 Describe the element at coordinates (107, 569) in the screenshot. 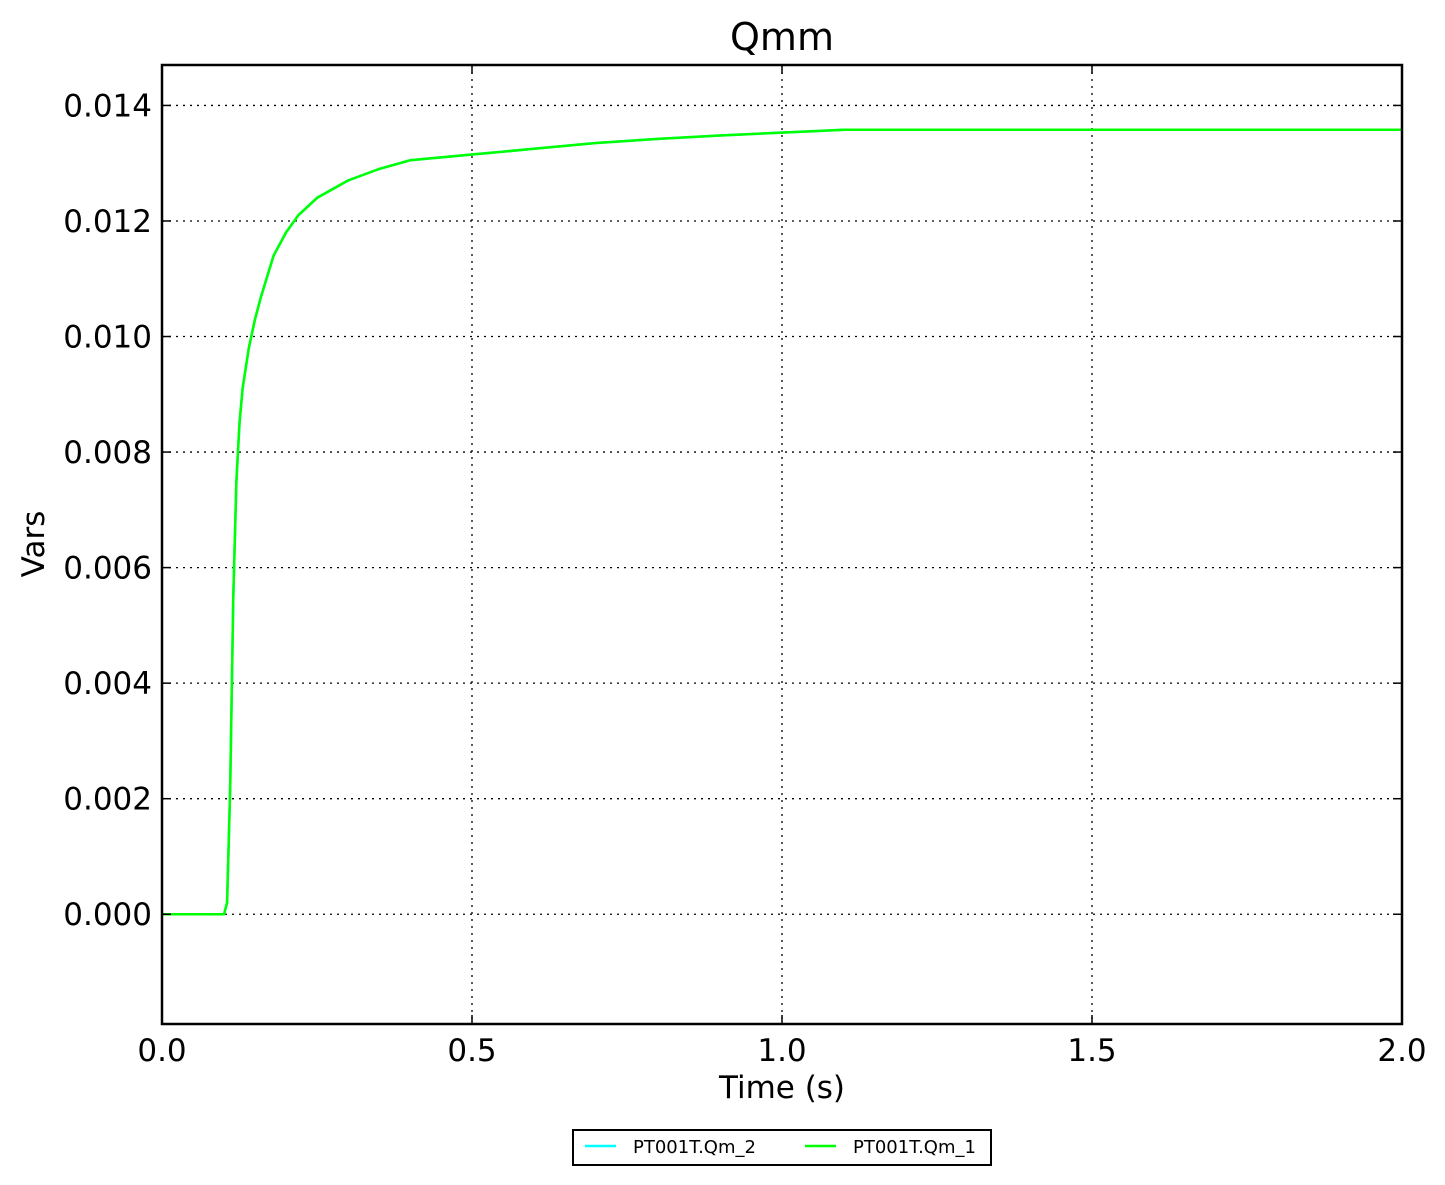

I see `y-tick-label: 0.006` at that location.